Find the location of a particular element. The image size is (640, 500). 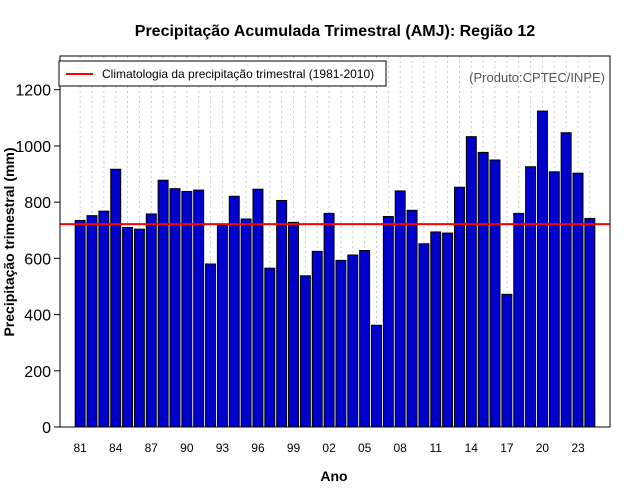

y-tick-label: 1000 is located at coordinates (33, 147).